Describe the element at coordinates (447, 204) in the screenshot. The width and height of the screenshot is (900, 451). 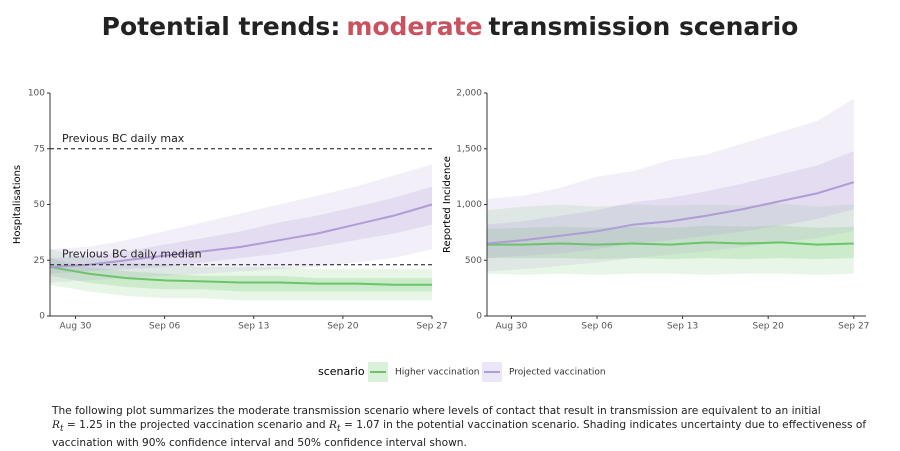
I see `y-axis-label: Reported Incidence` at that location.